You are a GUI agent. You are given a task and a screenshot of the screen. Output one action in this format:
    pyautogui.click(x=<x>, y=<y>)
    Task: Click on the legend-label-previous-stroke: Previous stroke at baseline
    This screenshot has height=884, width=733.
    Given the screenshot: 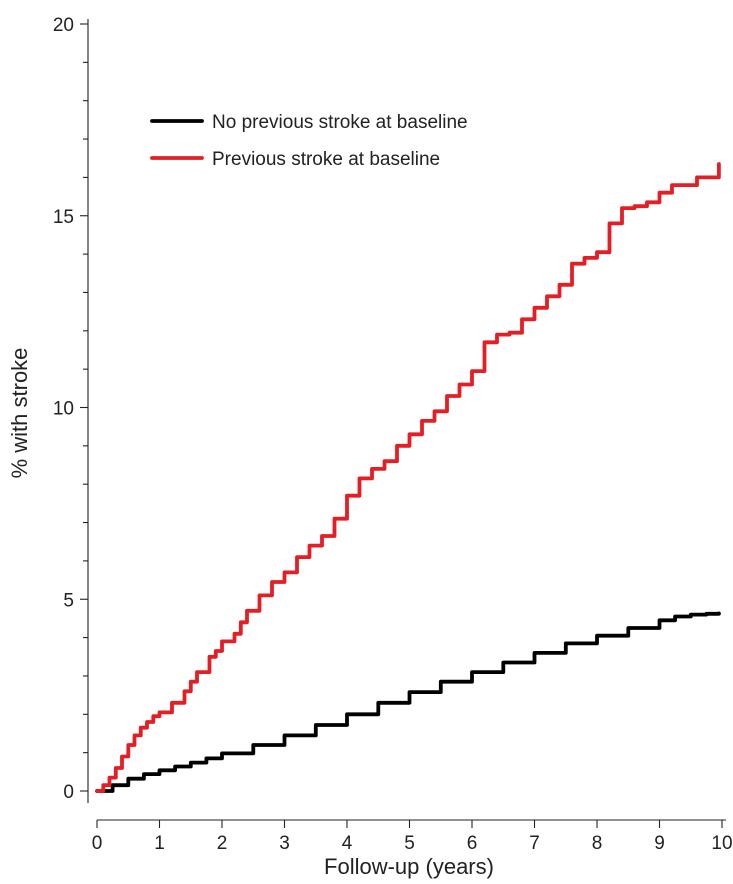 What is the action you would take?
    pyautogui.click(x=326, y=159)
    